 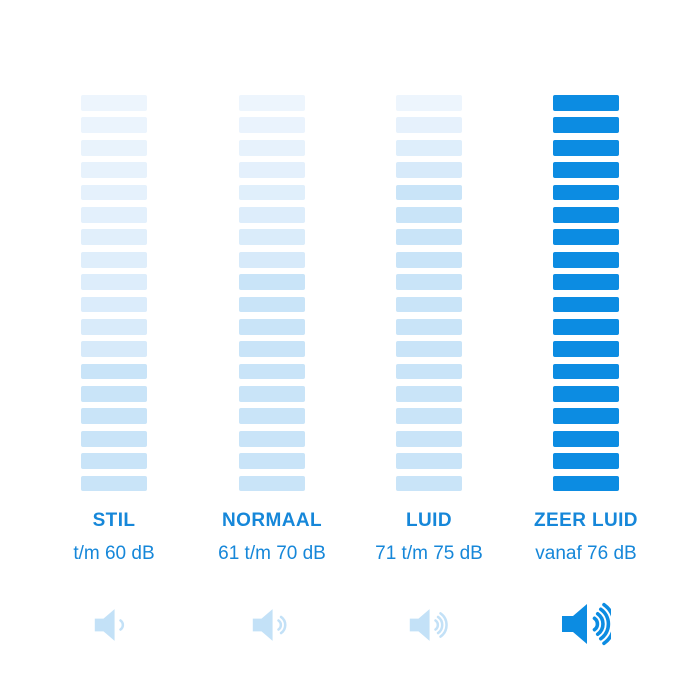 I want to click on column-label: ZEER LUID, so click(x=586, y=520).